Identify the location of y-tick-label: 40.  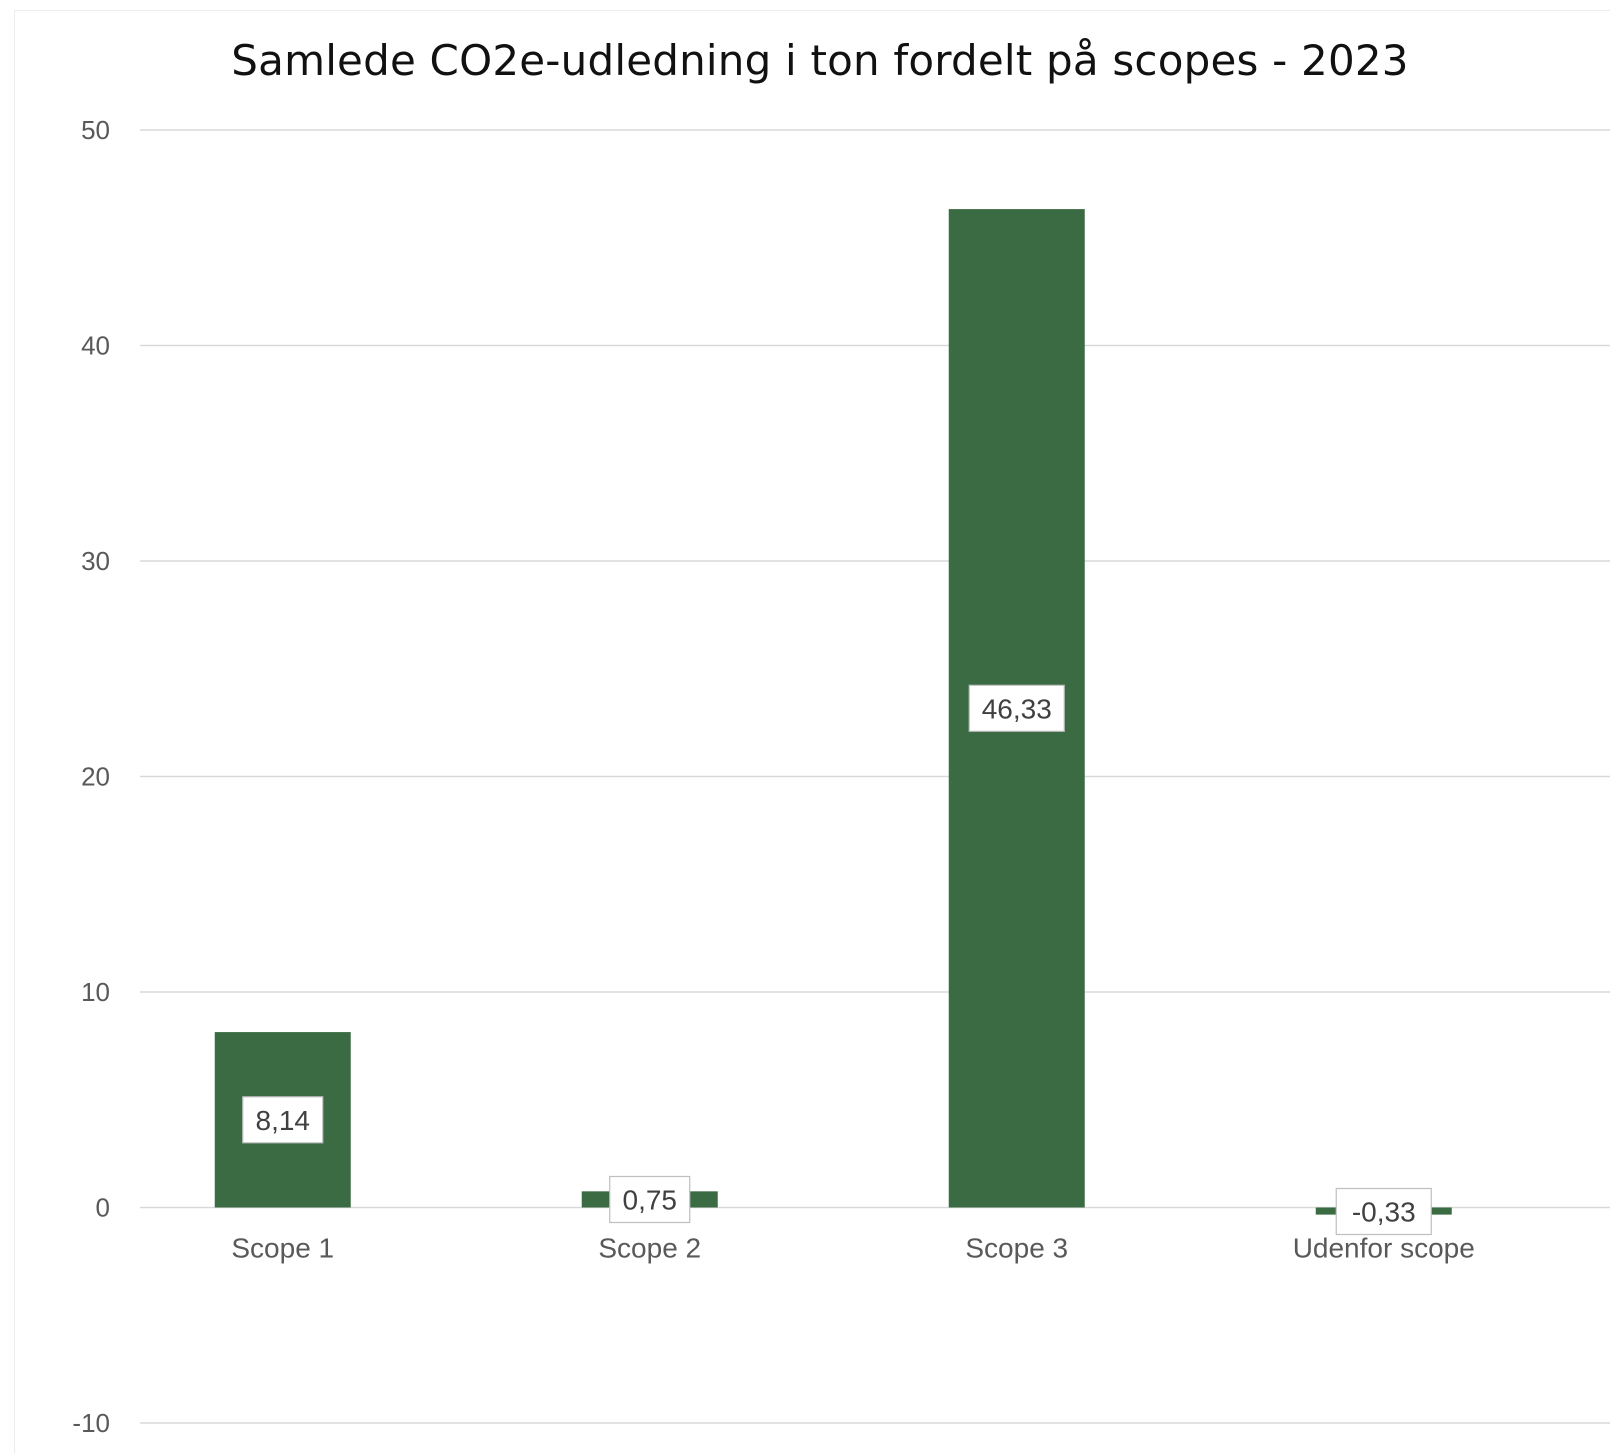
(95, 346).